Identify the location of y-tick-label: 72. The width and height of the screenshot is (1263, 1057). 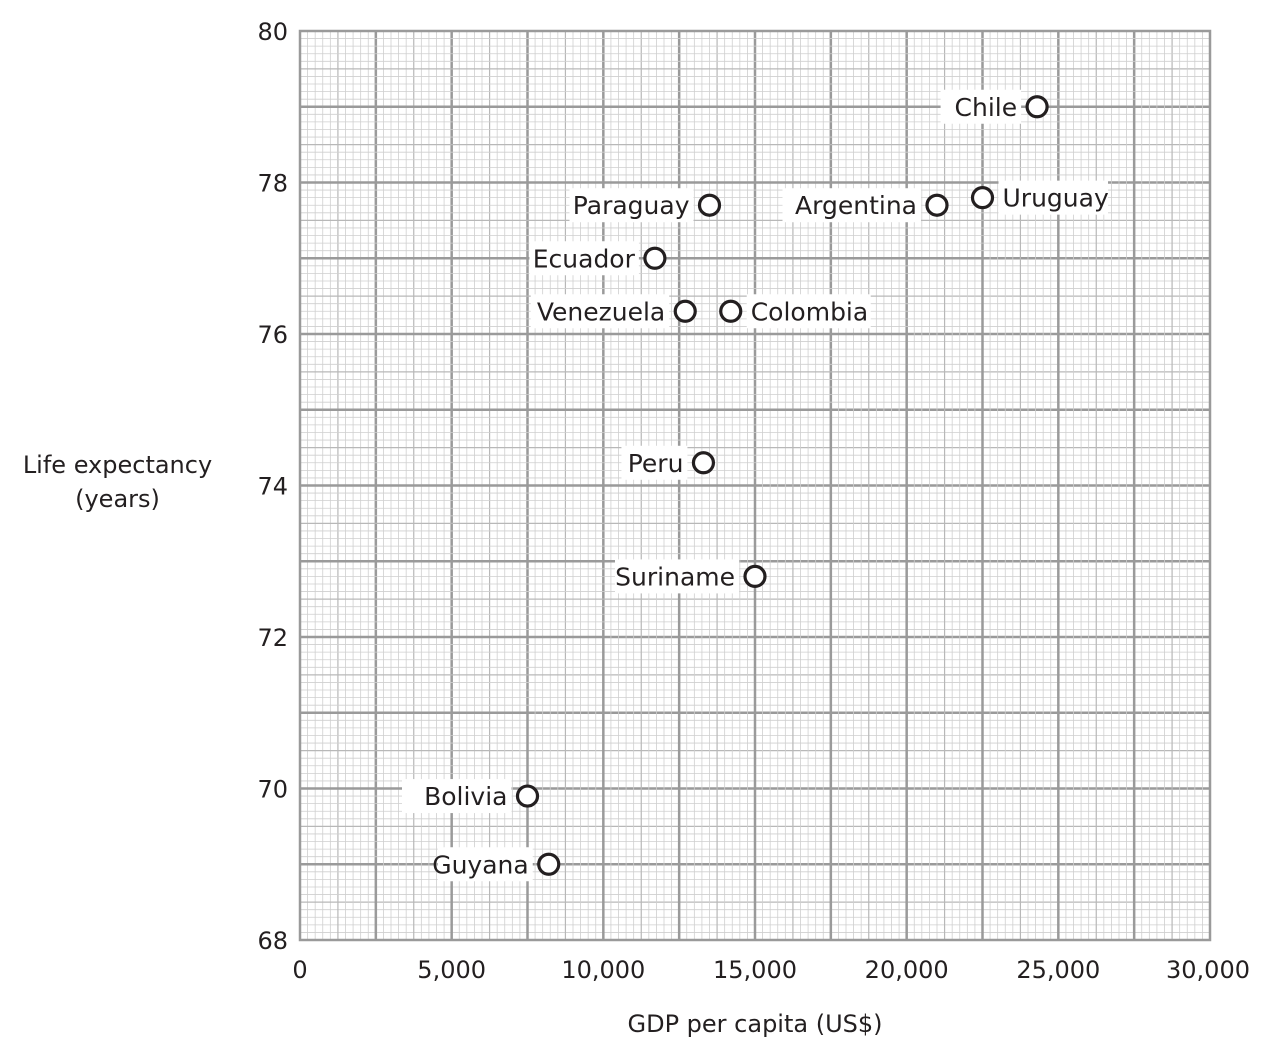
(272, 638).